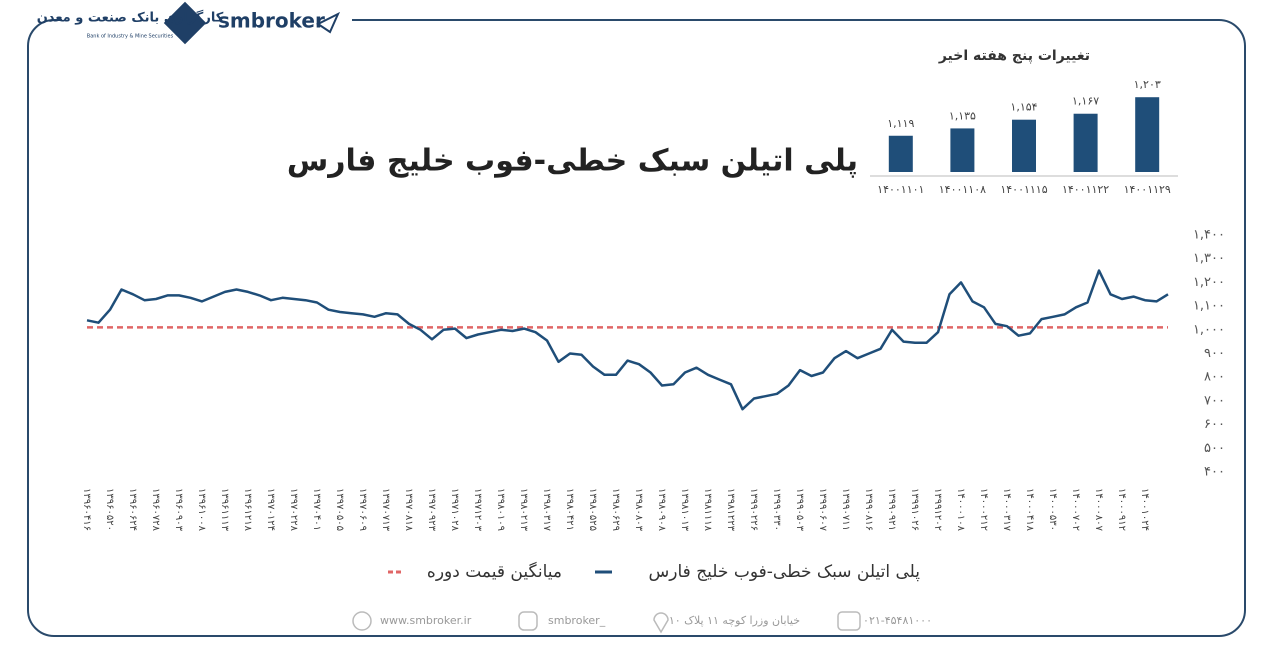 This screenshot has height=660, width=1280. What do you see at coordinates (914, 509) in the screenshot?
I see `x-tick-label: ۱۳۹۹۱۰۲۶` at bounding box center [914, 509].